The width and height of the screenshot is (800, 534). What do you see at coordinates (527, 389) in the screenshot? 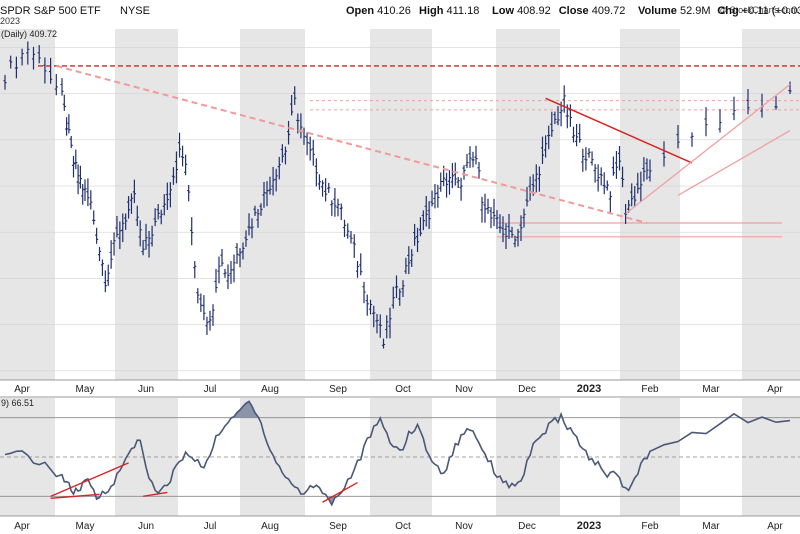
I see `month-label: Dec` at bounding box center [527, 389].